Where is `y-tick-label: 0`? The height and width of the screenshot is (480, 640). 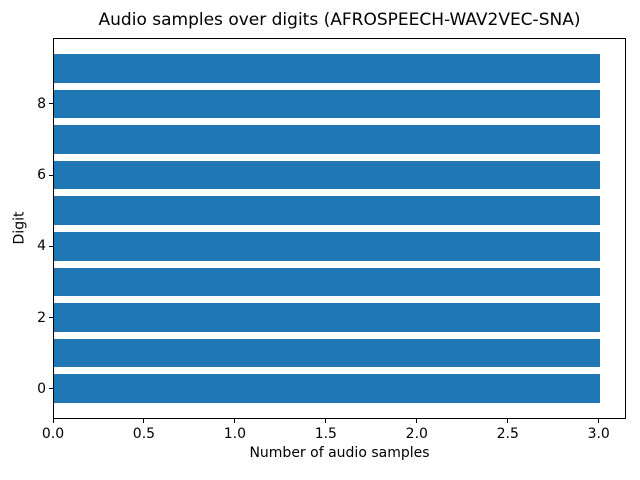 y-tick-label: 0 is located at coordinates (41, 388).